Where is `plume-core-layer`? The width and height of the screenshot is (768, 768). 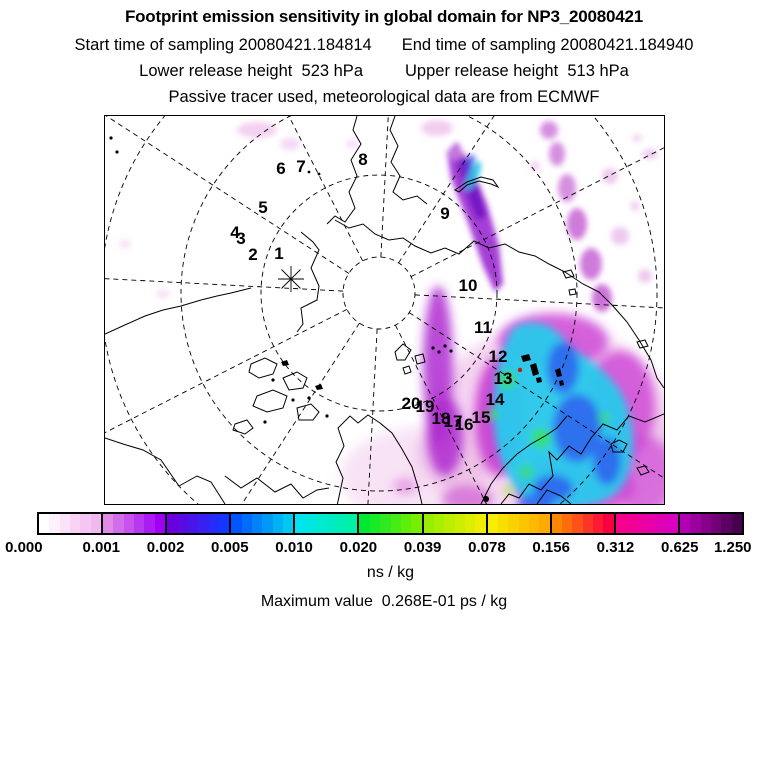 plume-core-layer is located at coordinates (560, 413).